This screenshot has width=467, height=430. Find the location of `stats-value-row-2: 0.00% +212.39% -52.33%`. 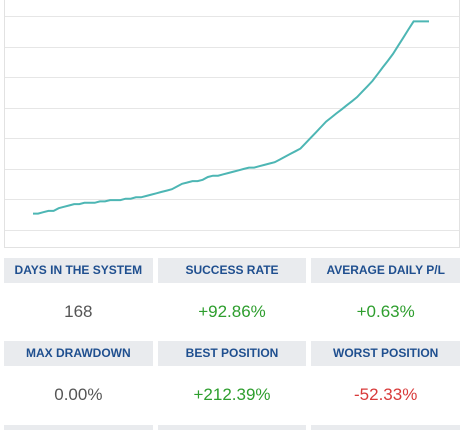

stats-value-row-2: 0.00% +212.39% -52.33% is located at coordinates (232, 395).